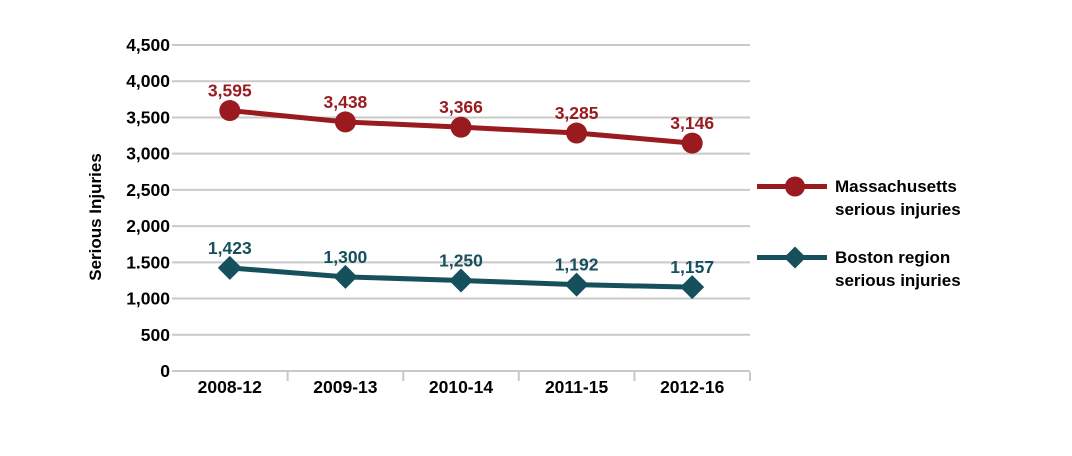 The image size is (1072, 456). I want to click on data-point-label: 1,192, so click(577, 265).